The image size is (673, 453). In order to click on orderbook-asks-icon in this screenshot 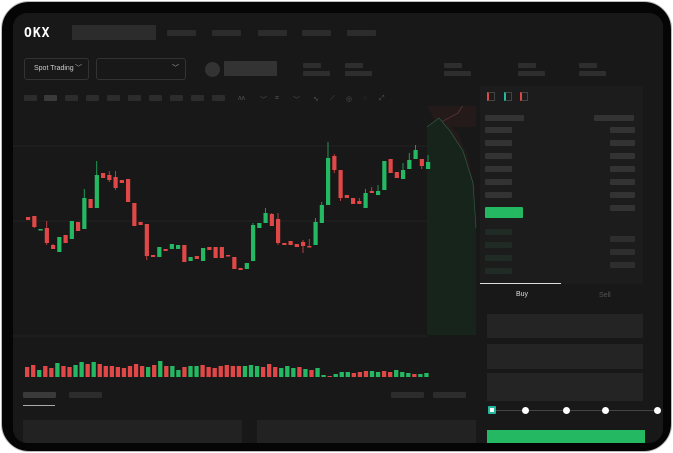, I will do `click(524, 96)`.